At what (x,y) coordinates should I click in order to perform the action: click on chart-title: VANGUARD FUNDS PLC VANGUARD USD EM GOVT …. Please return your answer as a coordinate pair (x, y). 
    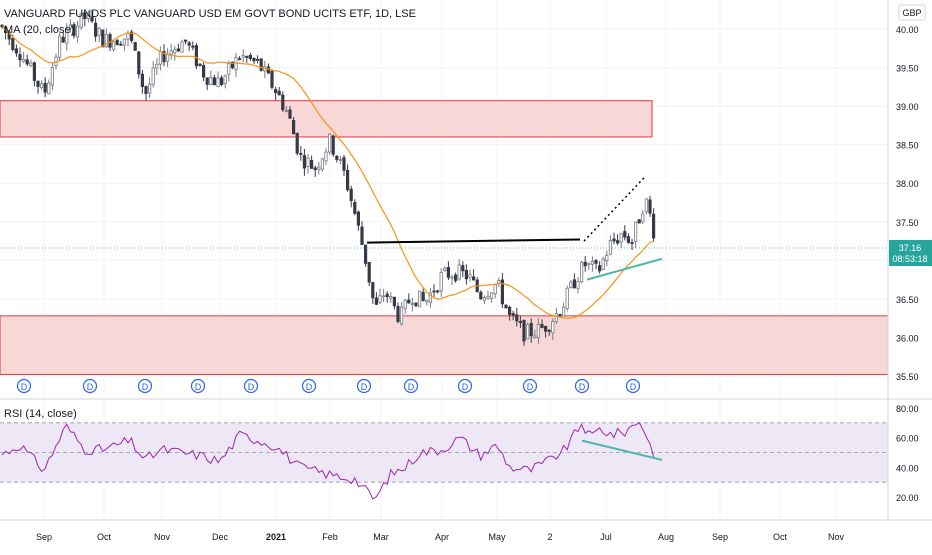
    Looking at the image, I should click on (210, 14).